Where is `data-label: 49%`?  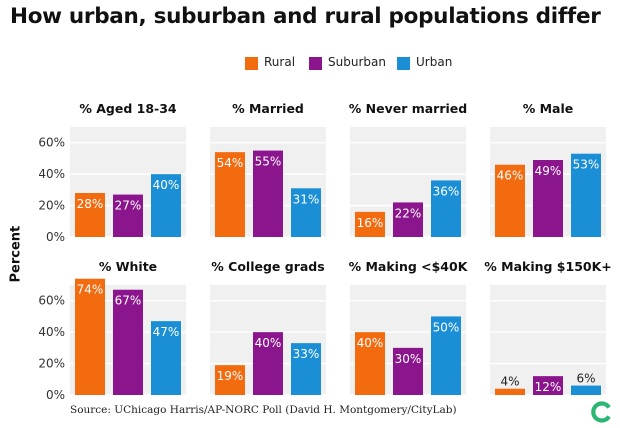 data-label: 49% is located at coordinates (548, 171).